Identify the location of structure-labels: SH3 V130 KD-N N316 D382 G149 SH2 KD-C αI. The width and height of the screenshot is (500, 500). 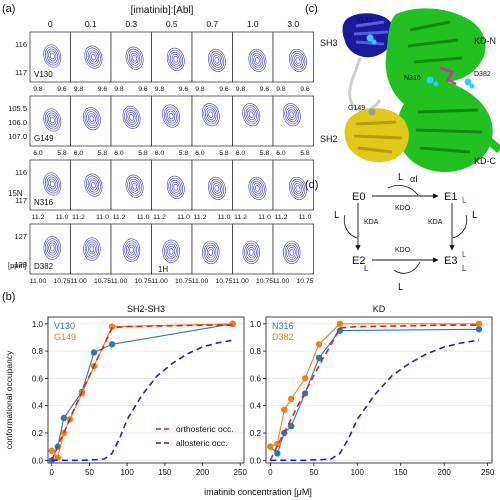
(408, 100).